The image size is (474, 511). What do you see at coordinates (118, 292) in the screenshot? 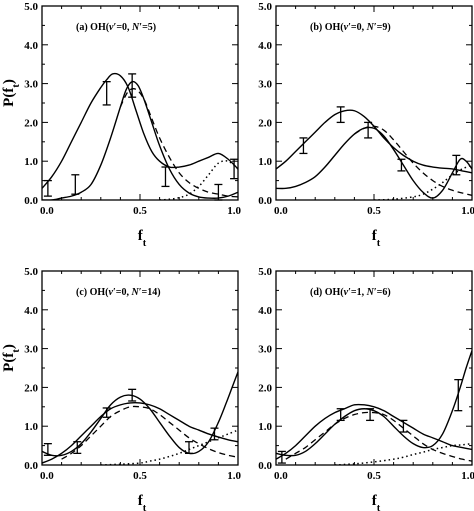
I see `panel-label: (c) OH(v′=0, N′=14)` at bounding box center [118, 292].